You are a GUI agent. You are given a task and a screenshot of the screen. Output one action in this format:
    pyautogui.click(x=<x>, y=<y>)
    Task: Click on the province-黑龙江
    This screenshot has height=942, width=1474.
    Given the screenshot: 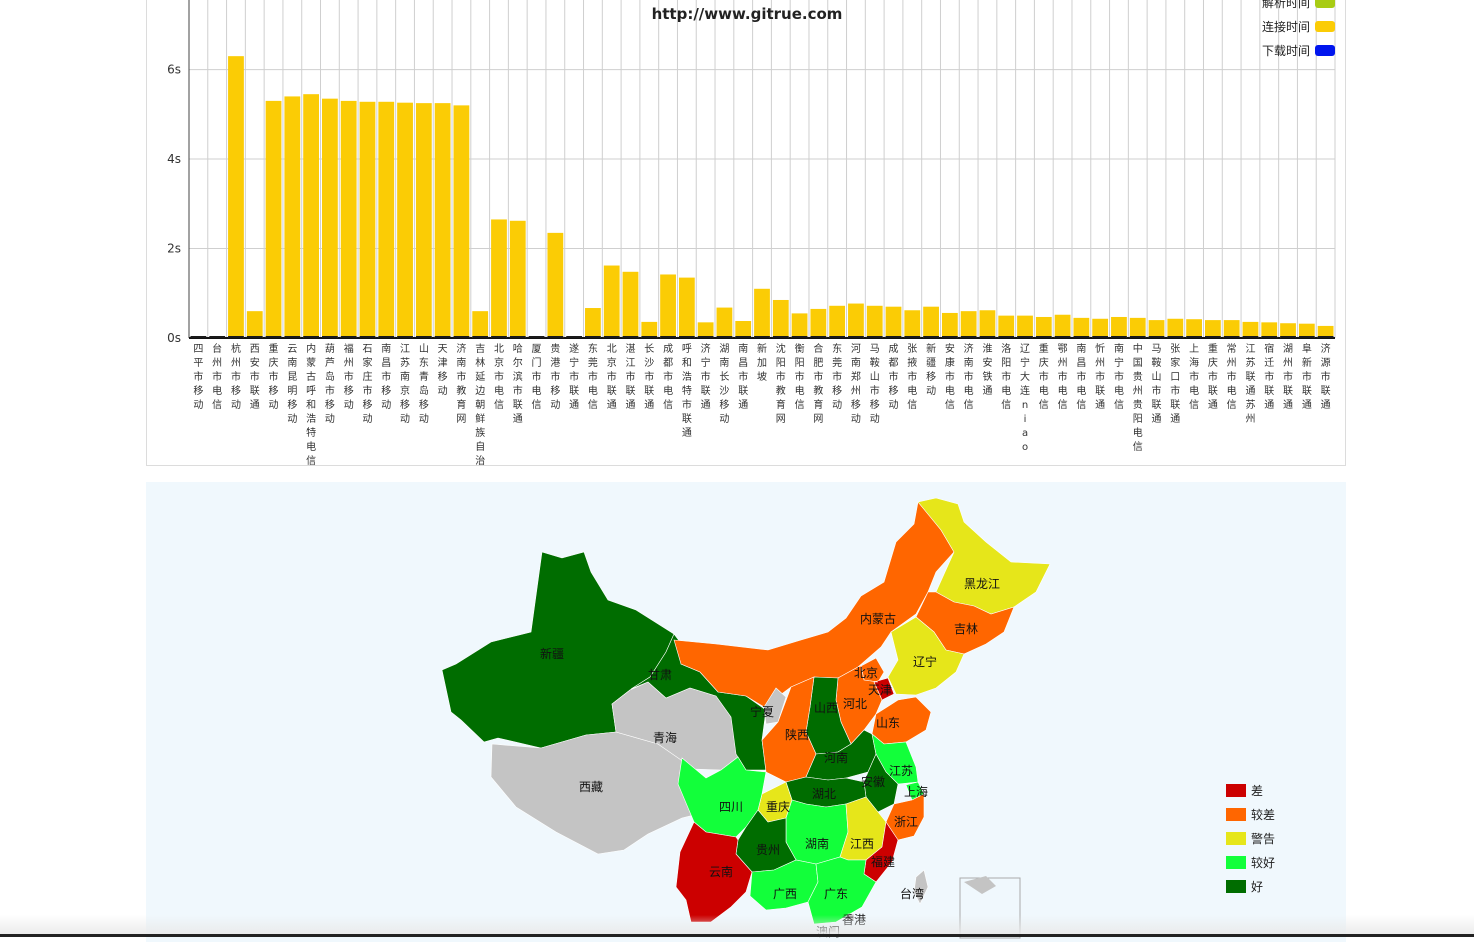 What is the action you would take?
    pyautogui.click(x=984, y=556)
    